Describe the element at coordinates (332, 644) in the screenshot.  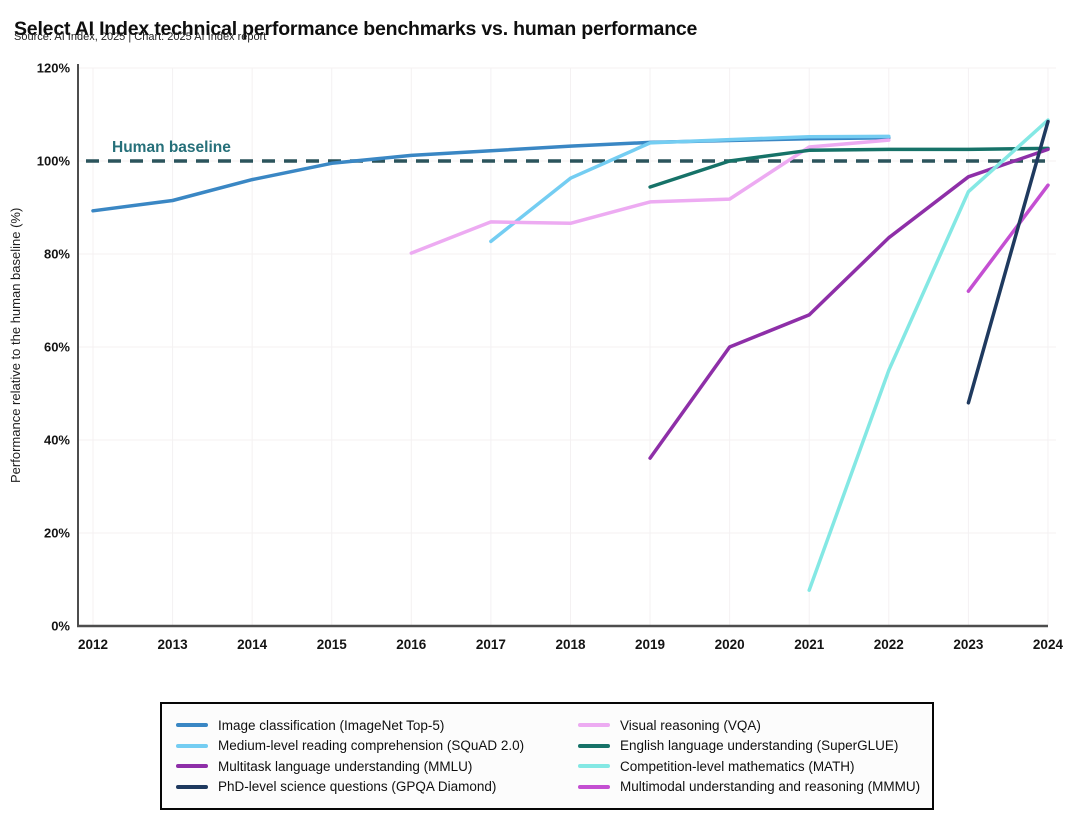
I see `x-tick-label: 2015` at that location.